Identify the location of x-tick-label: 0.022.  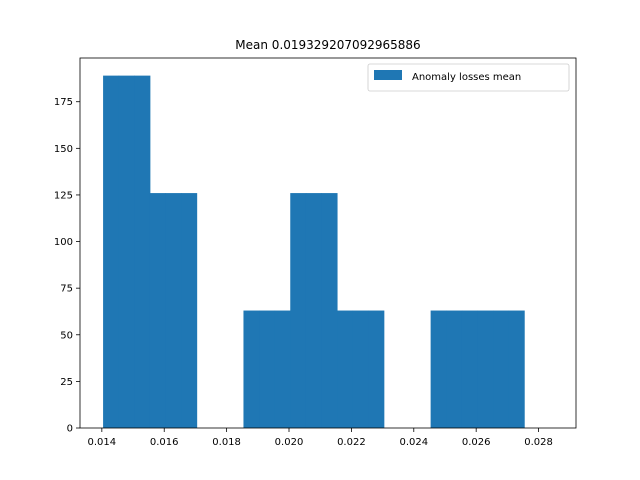
(351, 442).